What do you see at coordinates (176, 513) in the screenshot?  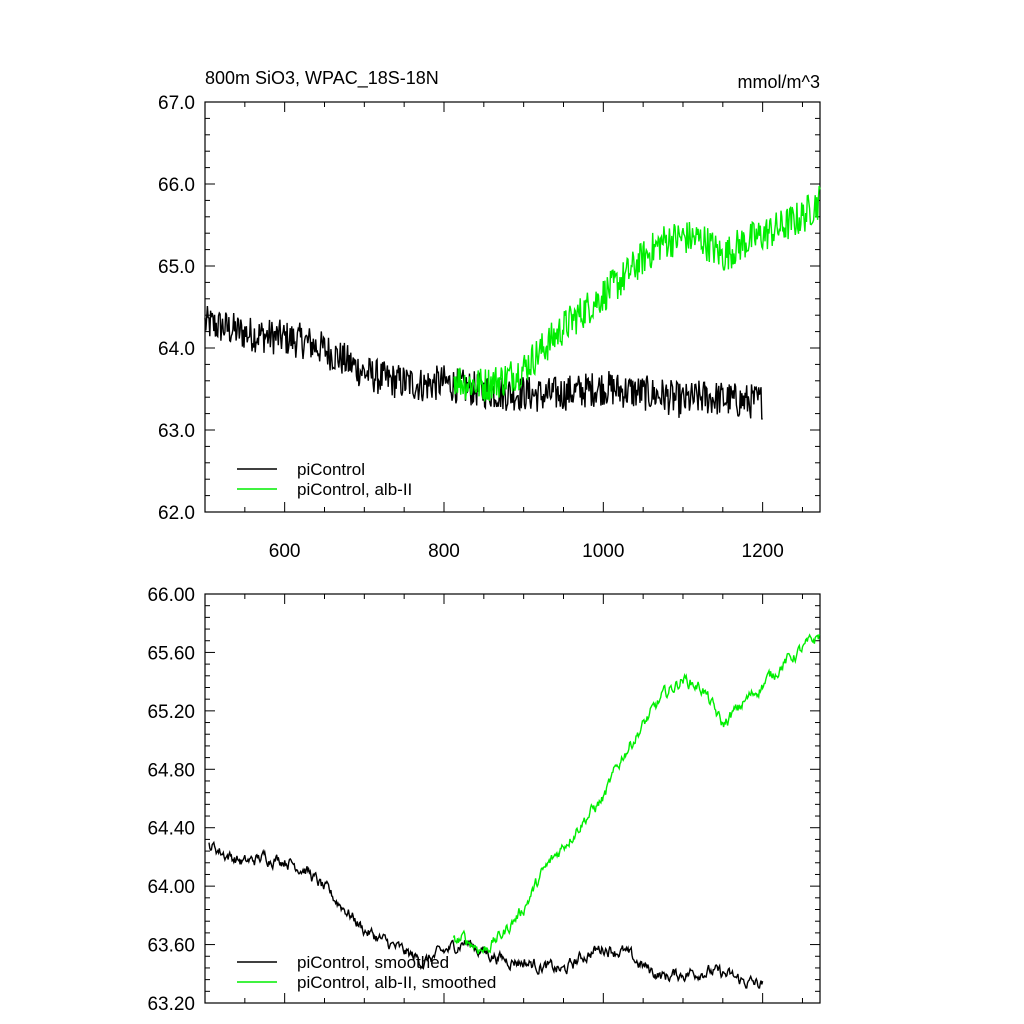 I see `y-tick-label: 62.0` at bounding box center [176, 513].